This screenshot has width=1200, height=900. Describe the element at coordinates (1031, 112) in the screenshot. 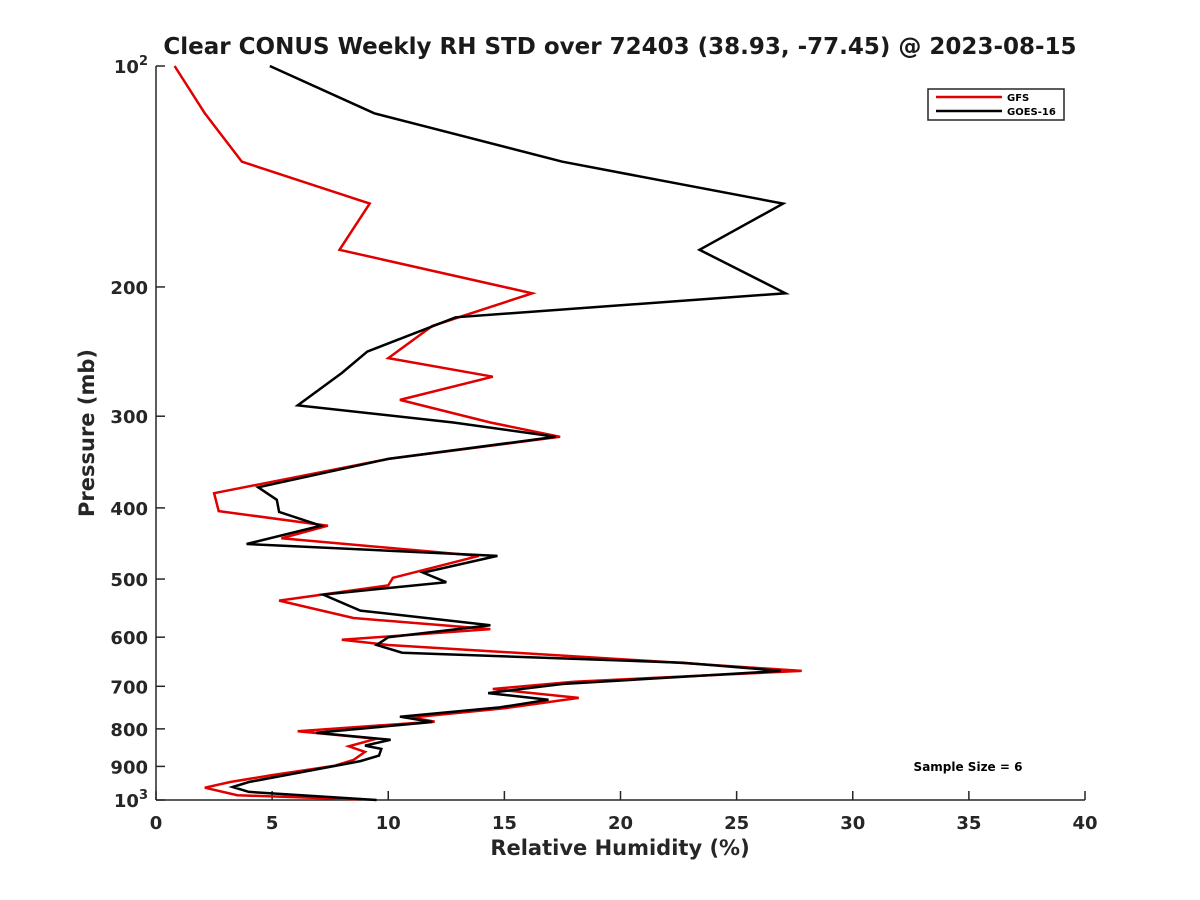

I see `legend-label-goes-16: GOES-16` at that location.